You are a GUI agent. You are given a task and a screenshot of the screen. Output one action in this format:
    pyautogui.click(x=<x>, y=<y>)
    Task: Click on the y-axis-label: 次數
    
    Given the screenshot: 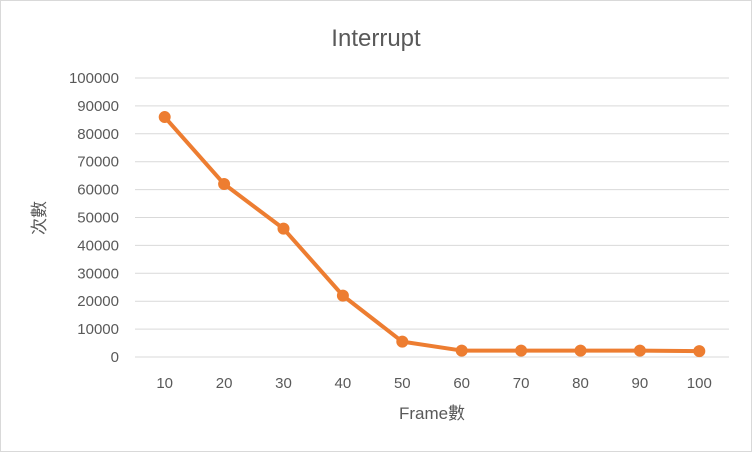 What is the action you would take?
    pyautogui.click(x=39, y=218)
    